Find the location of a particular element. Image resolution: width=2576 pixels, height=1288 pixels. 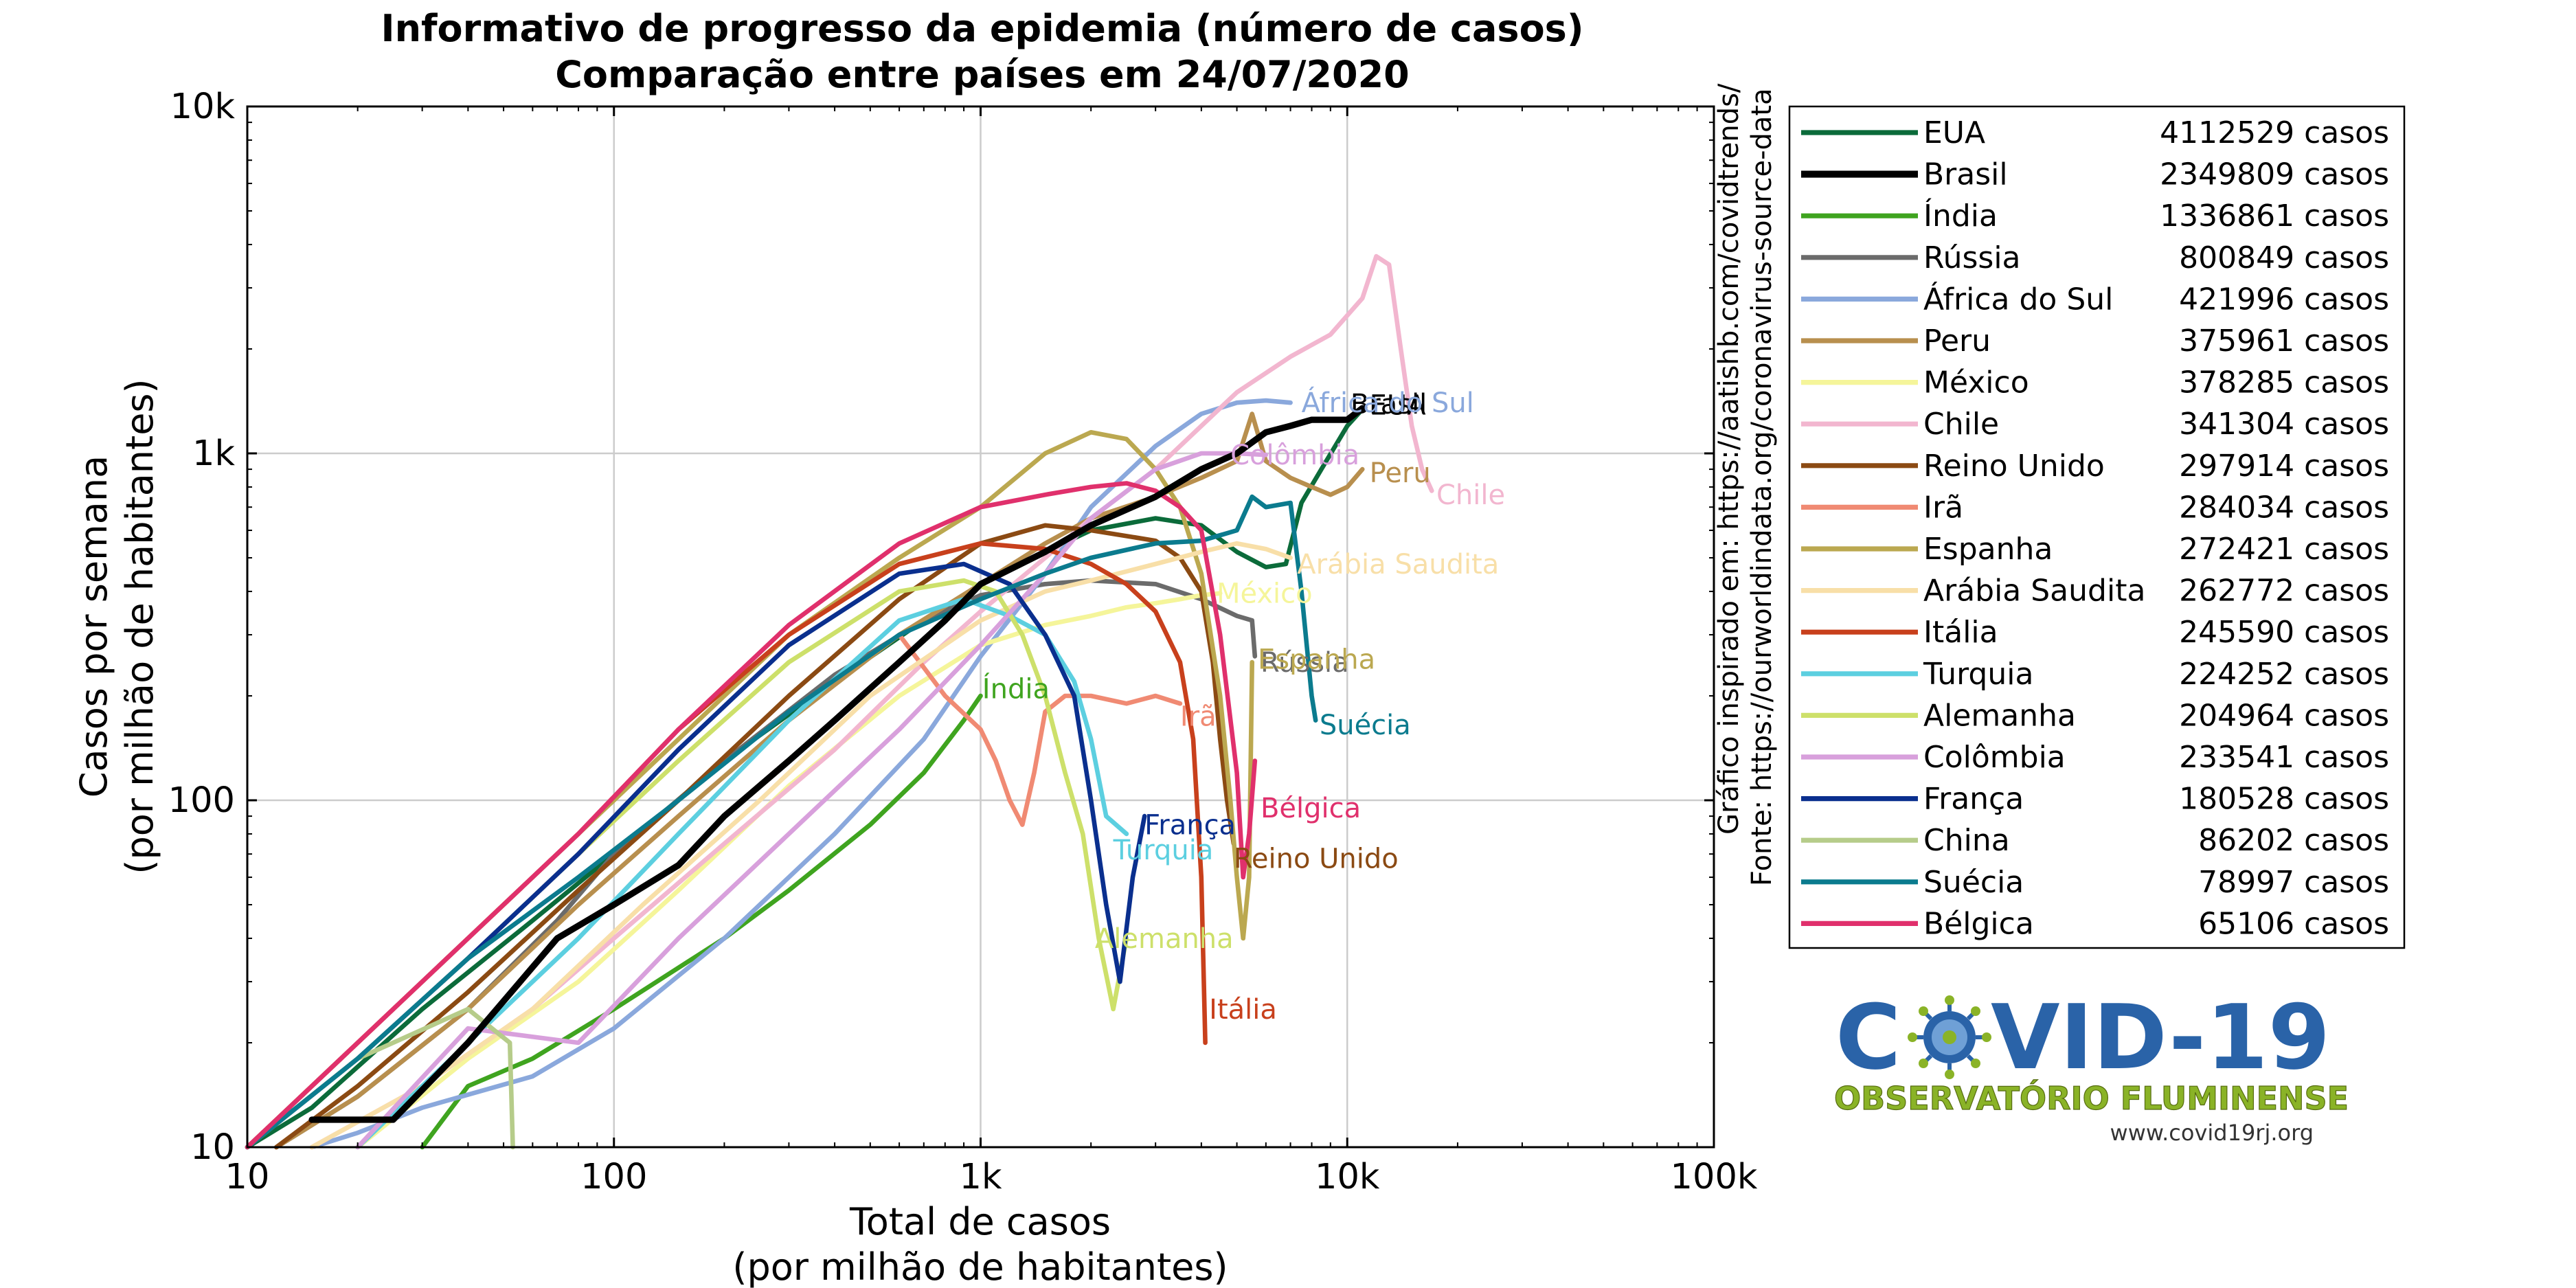

chart-title-line2: Comparação entre países em 24/07/2020 is located at coordinates (982, 74).